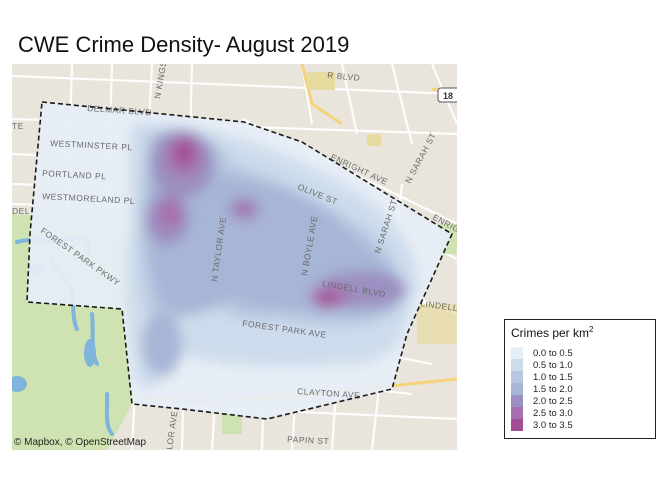  Describe the element at coordinates (553, 413) in the screenshot. I see `legend-label: 2.5 to 3.0` at that location.